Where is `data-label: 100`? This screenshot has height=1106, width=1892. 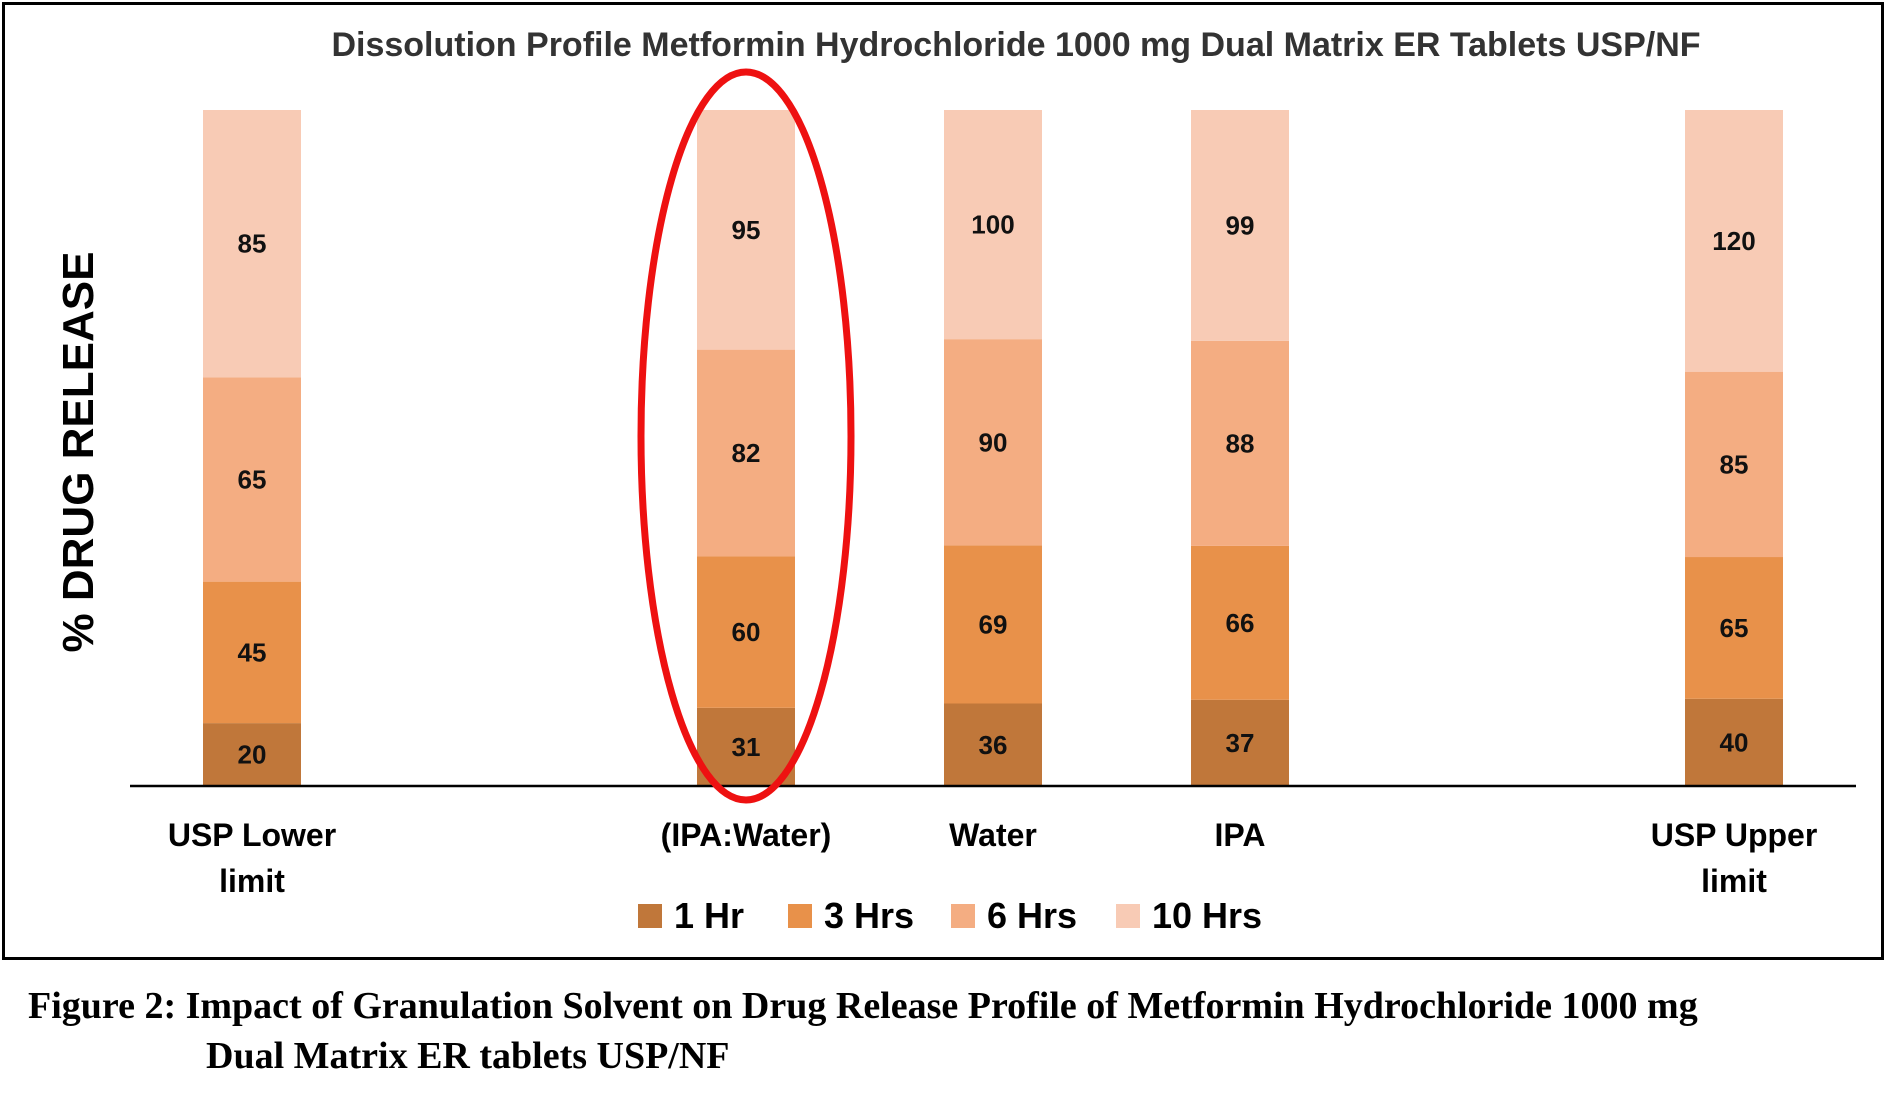
data-label: 100 is located at coordinates (992, 225).